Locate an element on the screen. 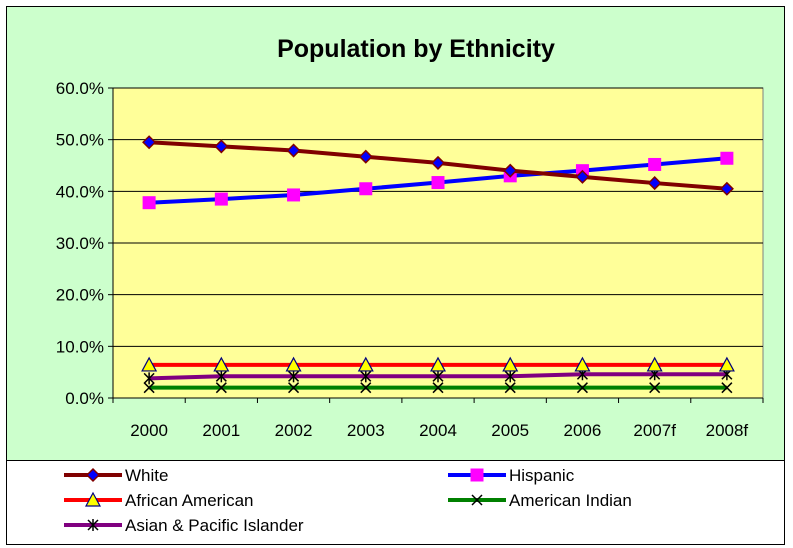  y-tick-label: 50.0% is located at coordinates (80, 140).